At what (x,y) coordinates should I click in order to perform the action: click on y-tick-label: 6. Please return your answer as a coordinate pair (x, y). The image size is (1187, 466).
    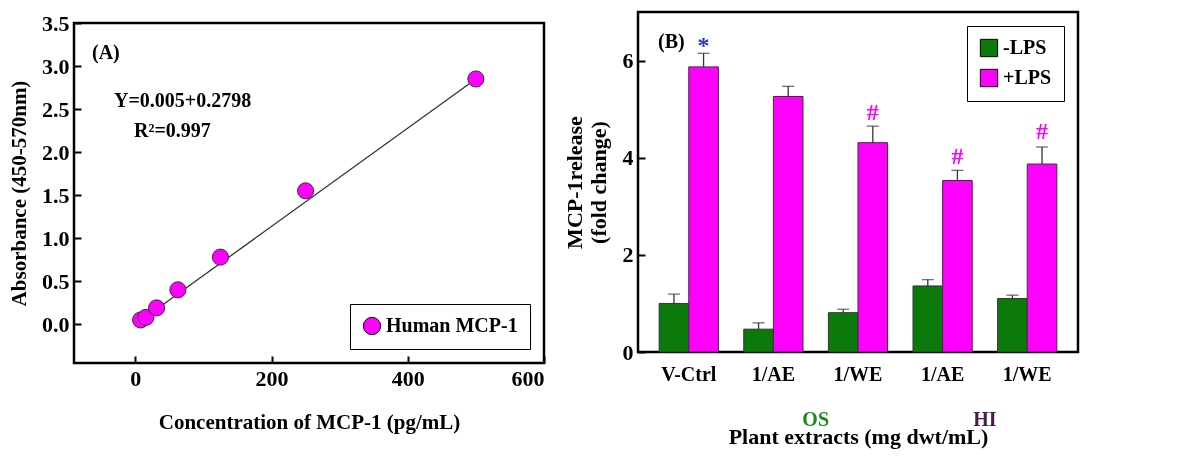
    Looking at the image, I should click on (628, 61).